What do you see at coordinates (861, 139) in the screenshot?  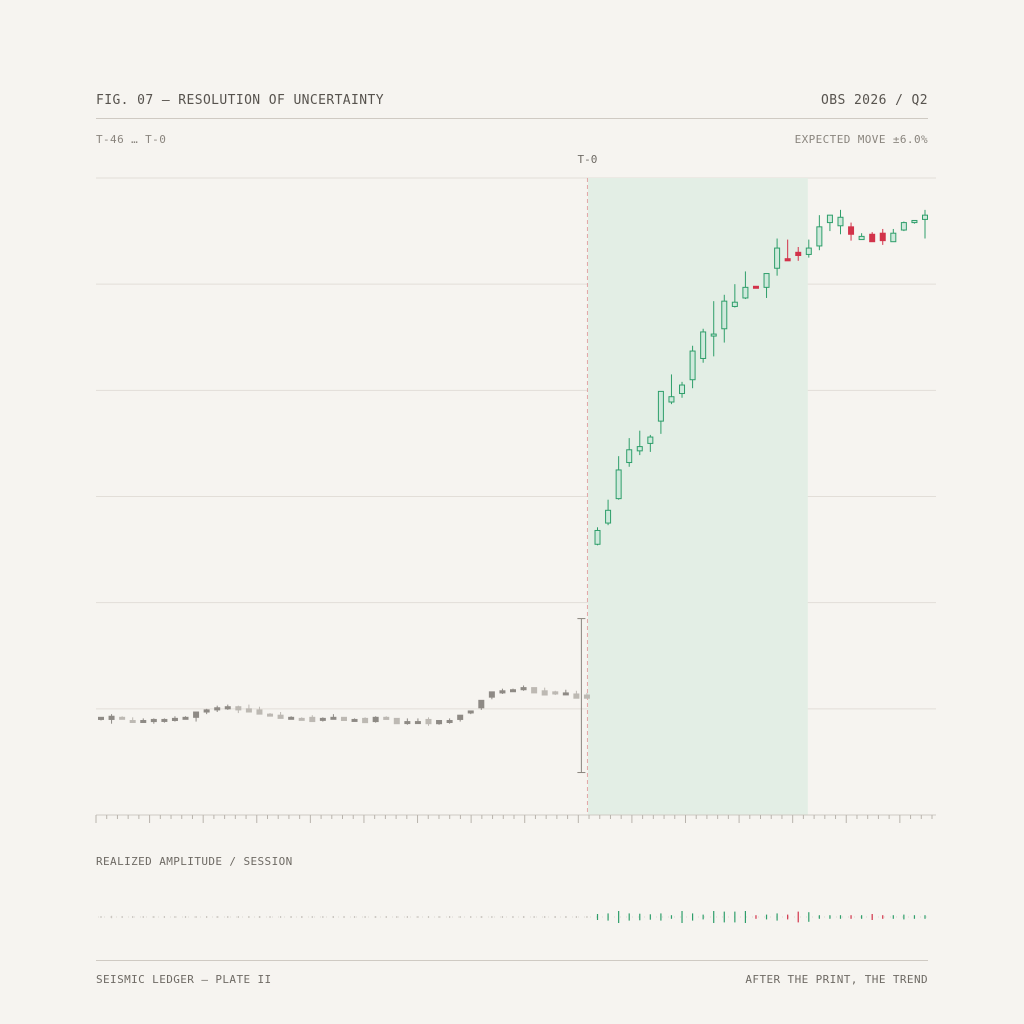 I see `expected-move-label: EXPECTED MOVE ±6.0%` at bounding box center [861, 139].